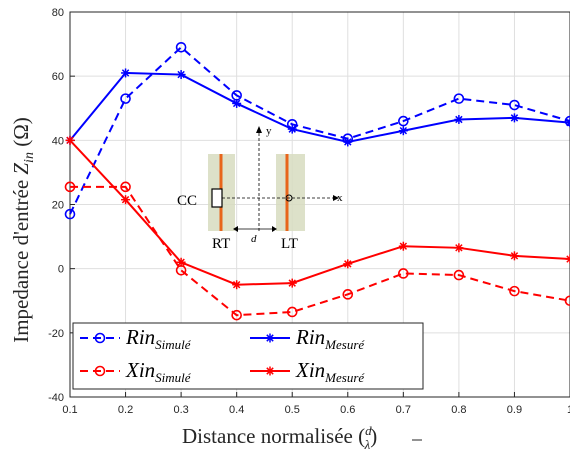 Image resolution: width=570 pixels, height=453 pixels. I want to click on y-tick-label: 40, so click(58, 141).